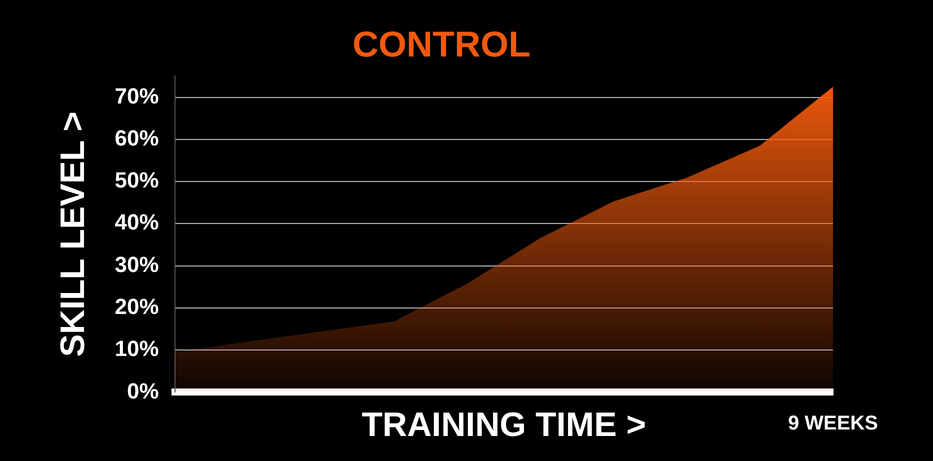  I want to click on y-tick-label: 50%, so click(136, 180).